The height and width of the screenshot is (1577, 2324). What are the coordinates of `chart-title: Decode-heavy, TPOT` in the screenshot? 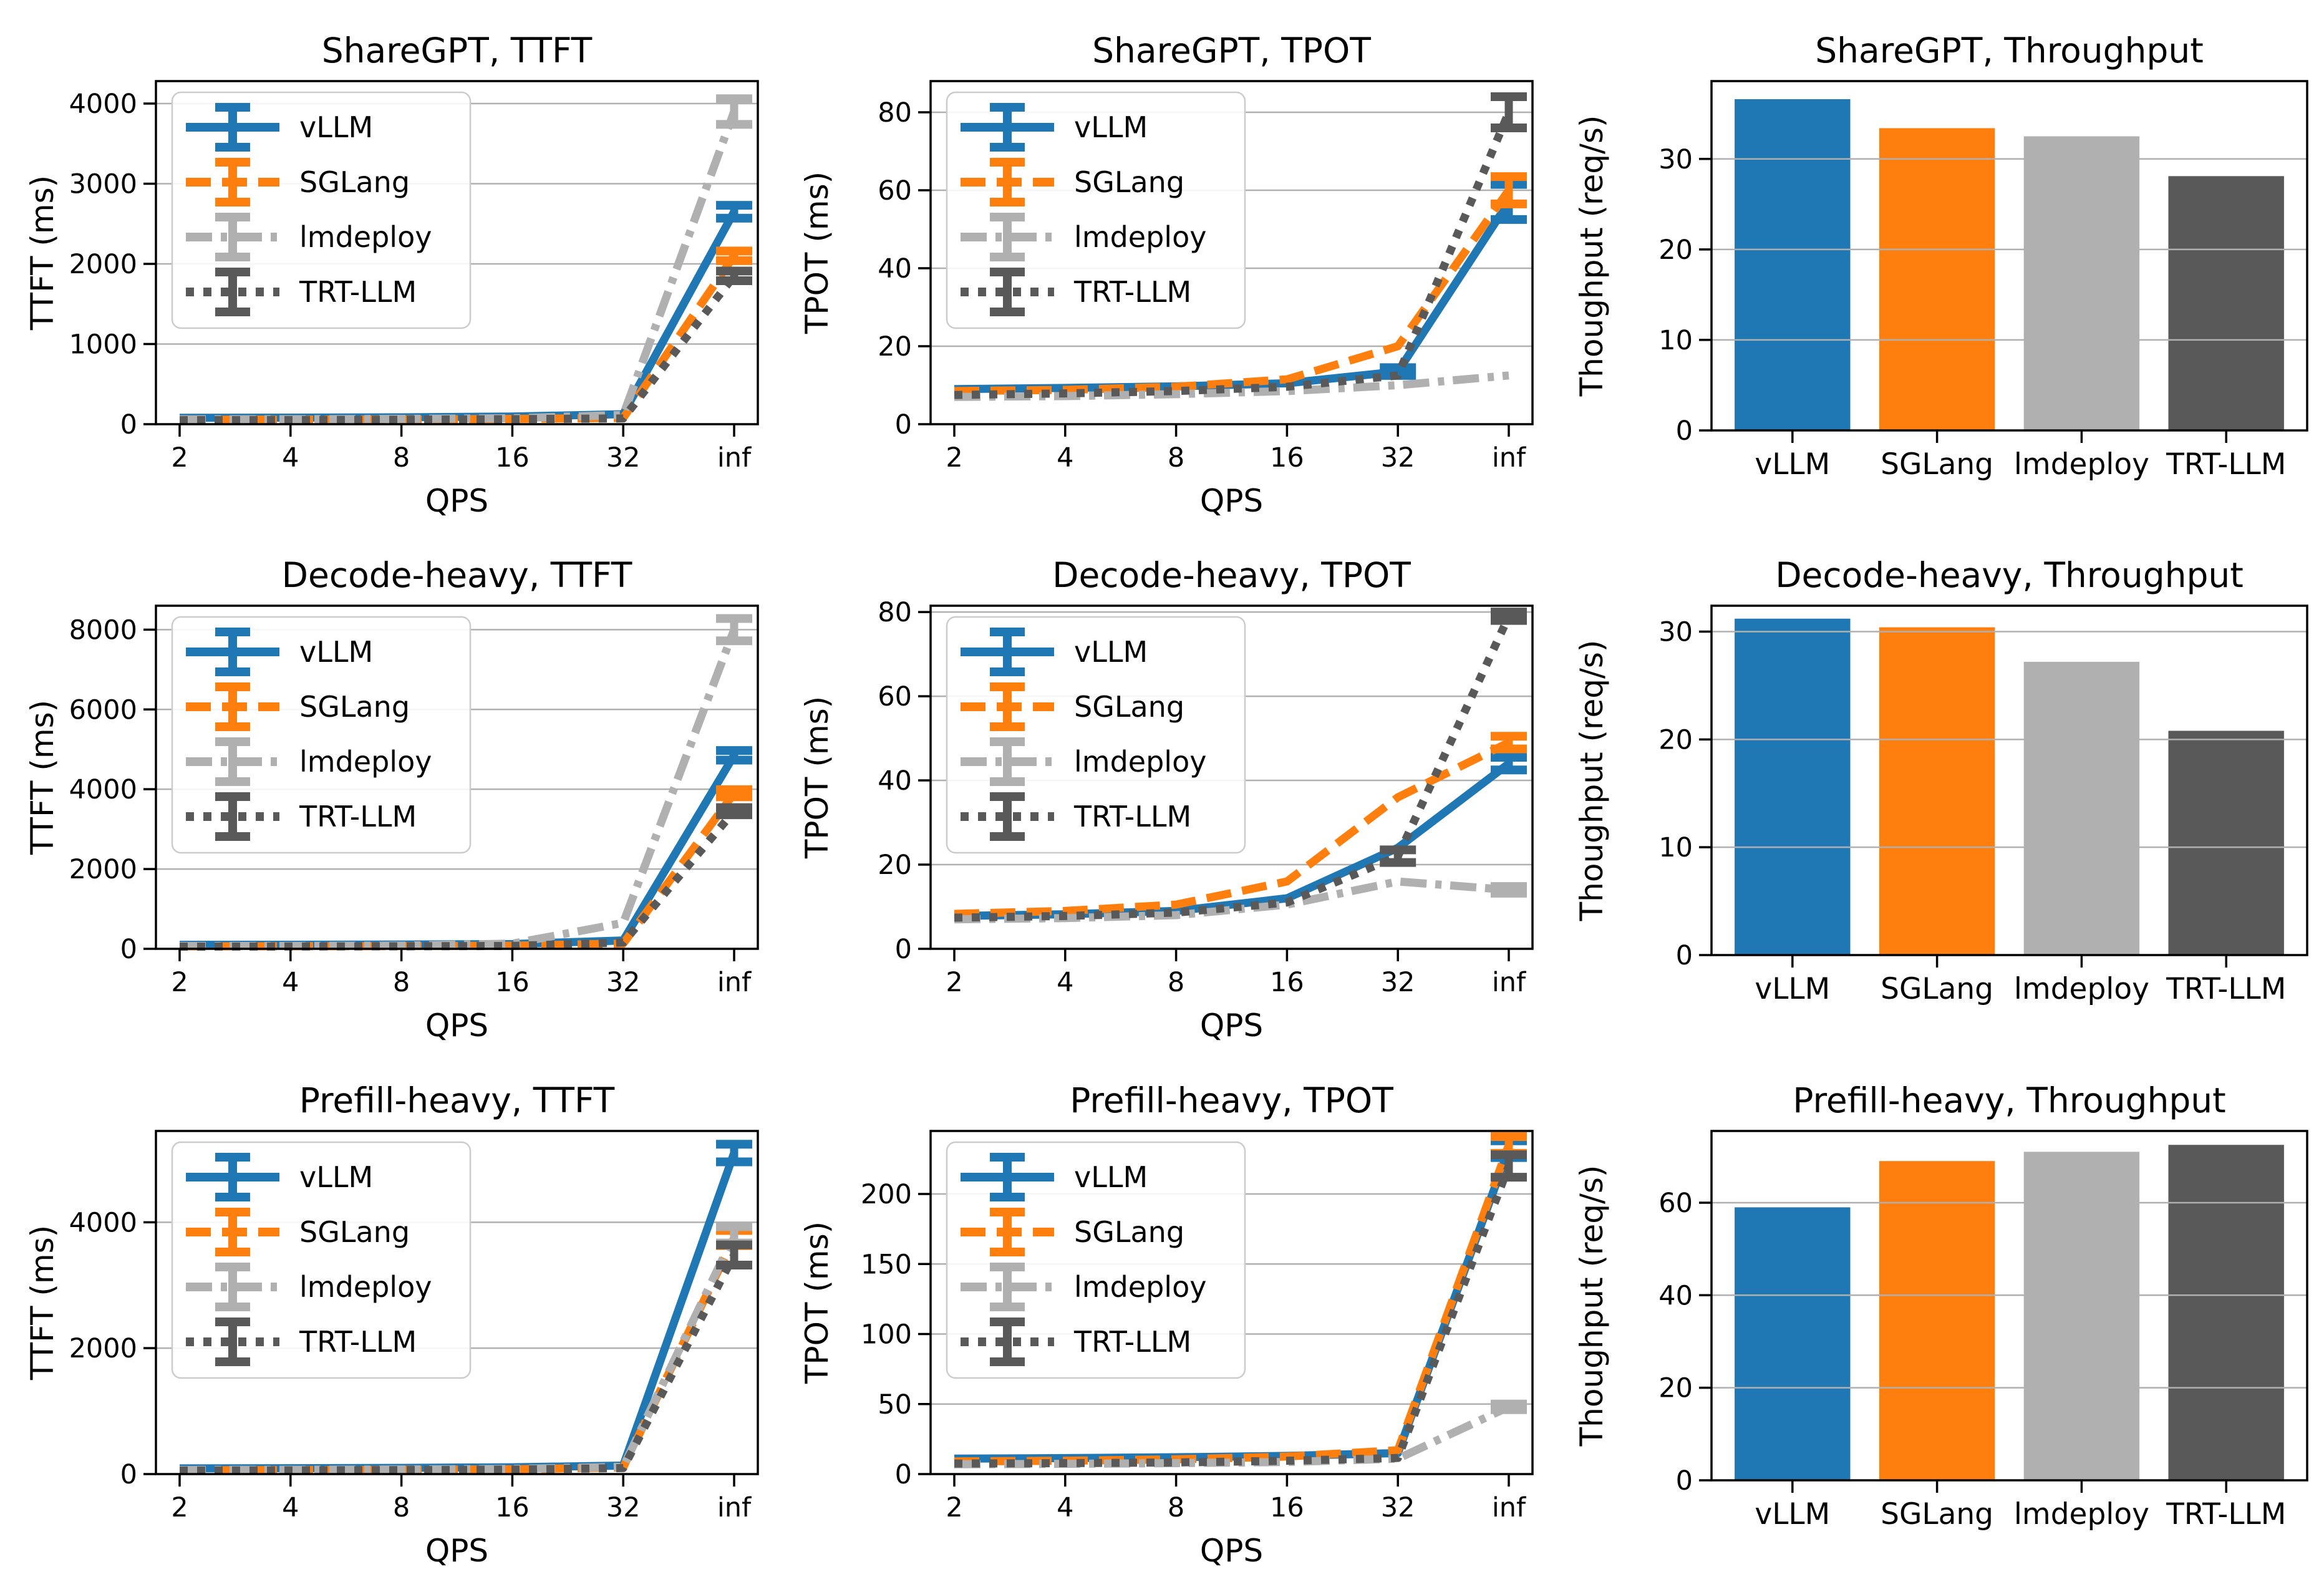 It's located at (1231, 575).